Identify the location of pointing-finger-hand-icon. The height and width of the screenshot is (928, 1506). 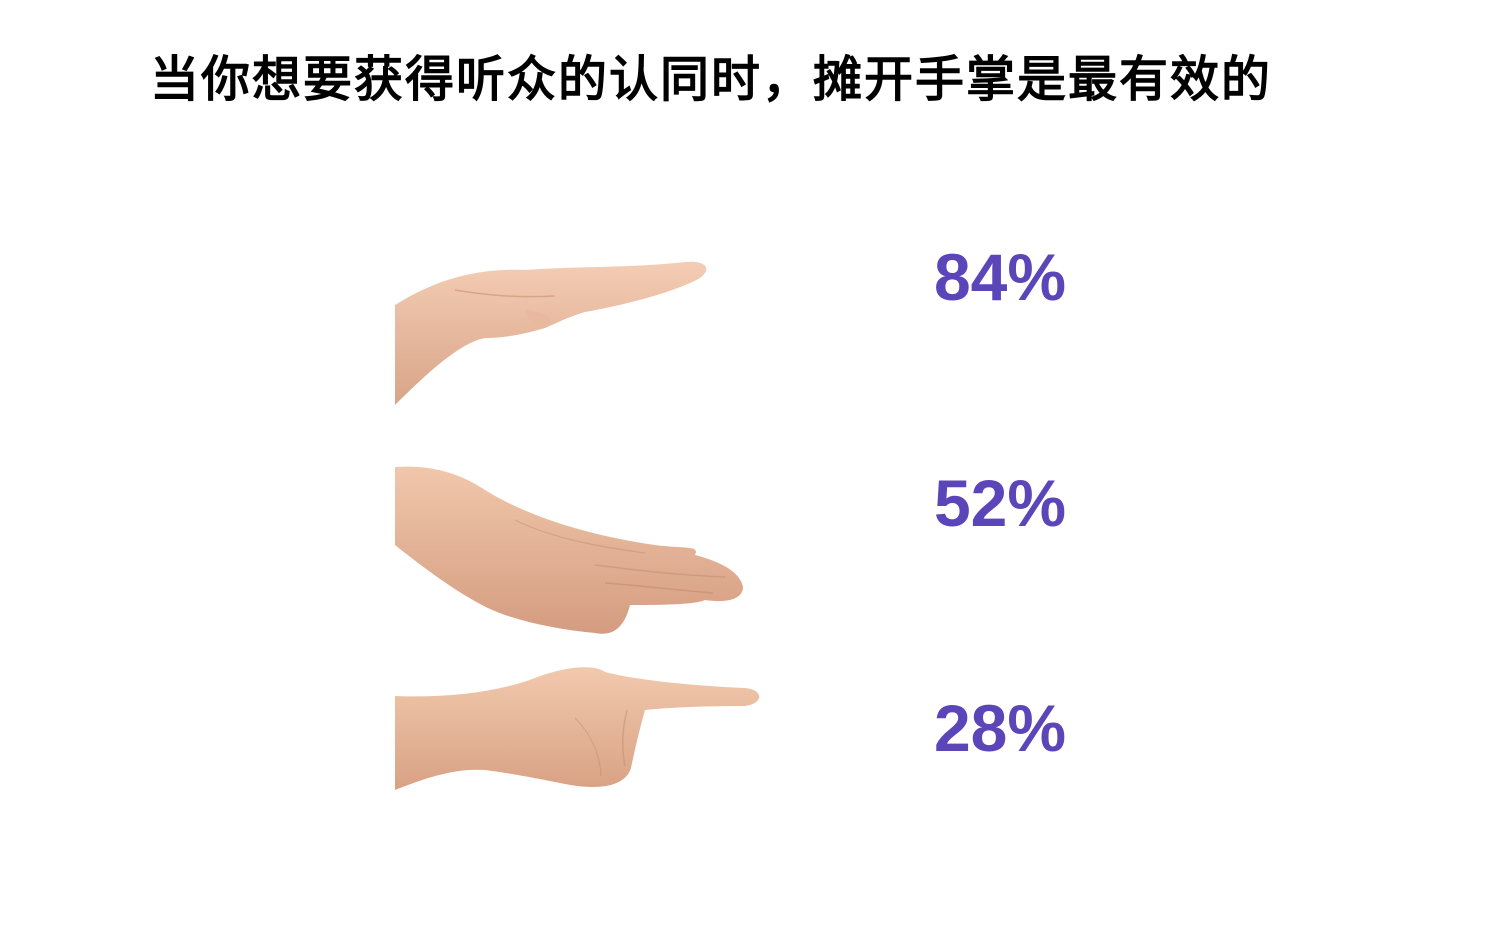
(580, 728).